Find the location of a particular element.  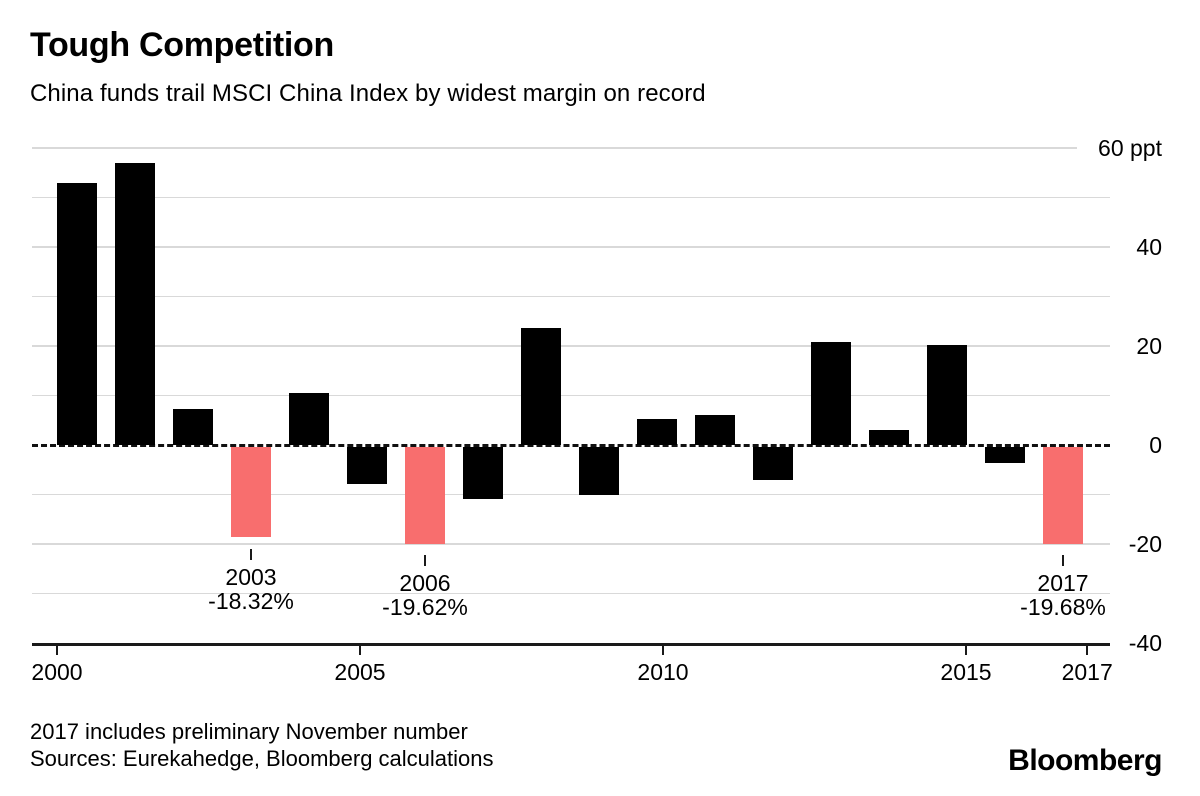

gridline--20ppt is located at coordinates (571, 544).